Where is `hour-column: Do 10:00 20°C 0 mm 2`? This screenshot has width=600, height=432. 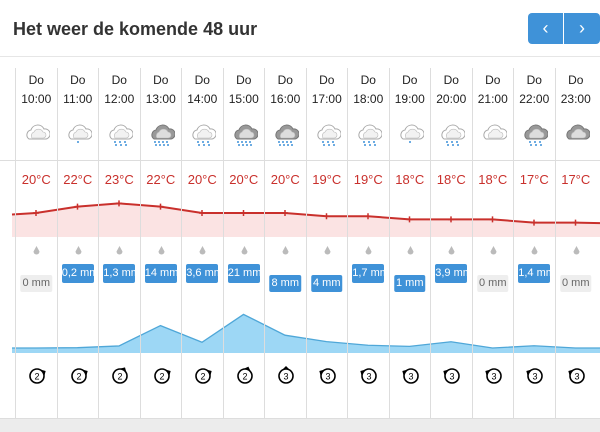 hour-column: Do 10:00 20°C 0 mm 2 is located at coordinates (36, 243).